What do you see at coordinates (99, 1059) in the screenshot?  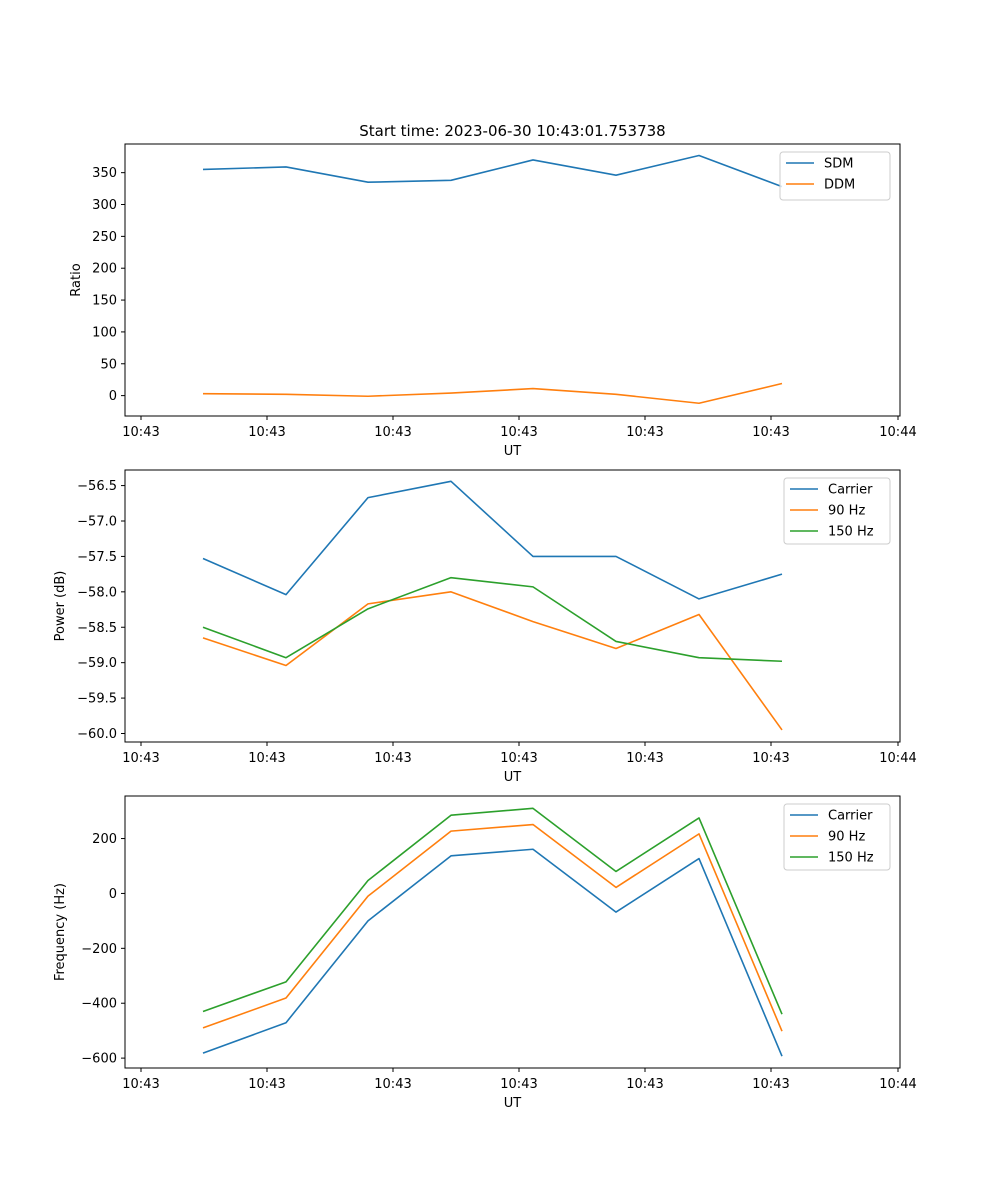 I see `y-tick-label: −600` at bounding box center [99, 1059].